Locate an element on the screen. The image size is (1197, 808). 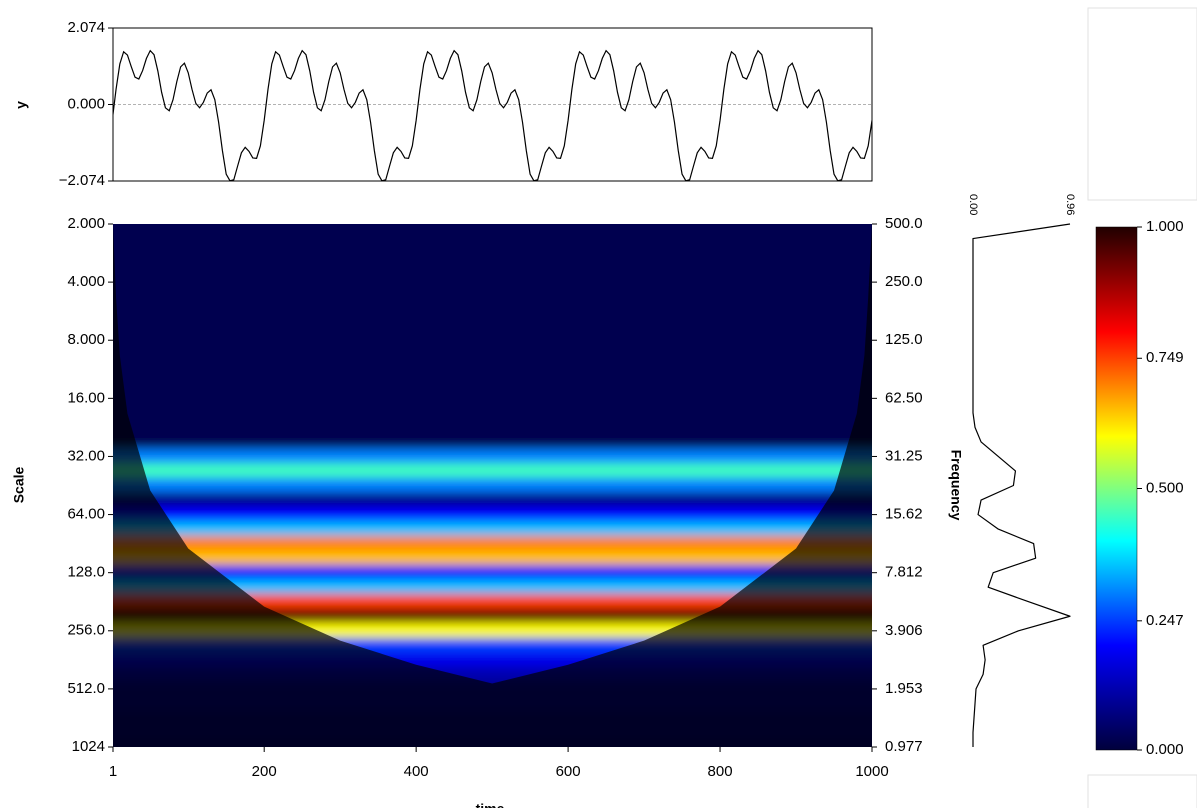
colorbar-tick-label: 0.000 is located at coordinates (1165, 749).